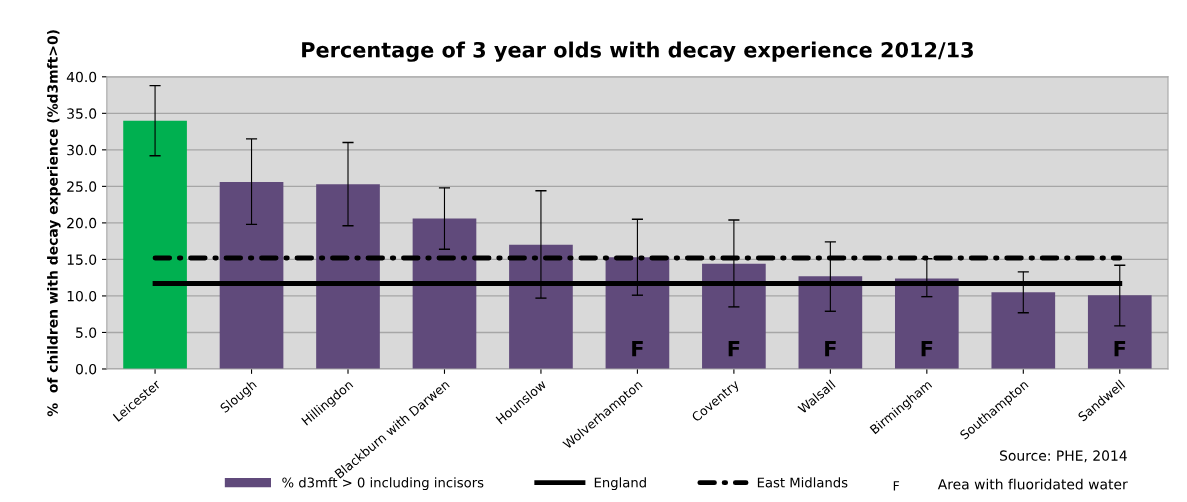 This screenshot has height=502, width=1187. I want to click on y-tick-label: 35.0, so click(82, 113).